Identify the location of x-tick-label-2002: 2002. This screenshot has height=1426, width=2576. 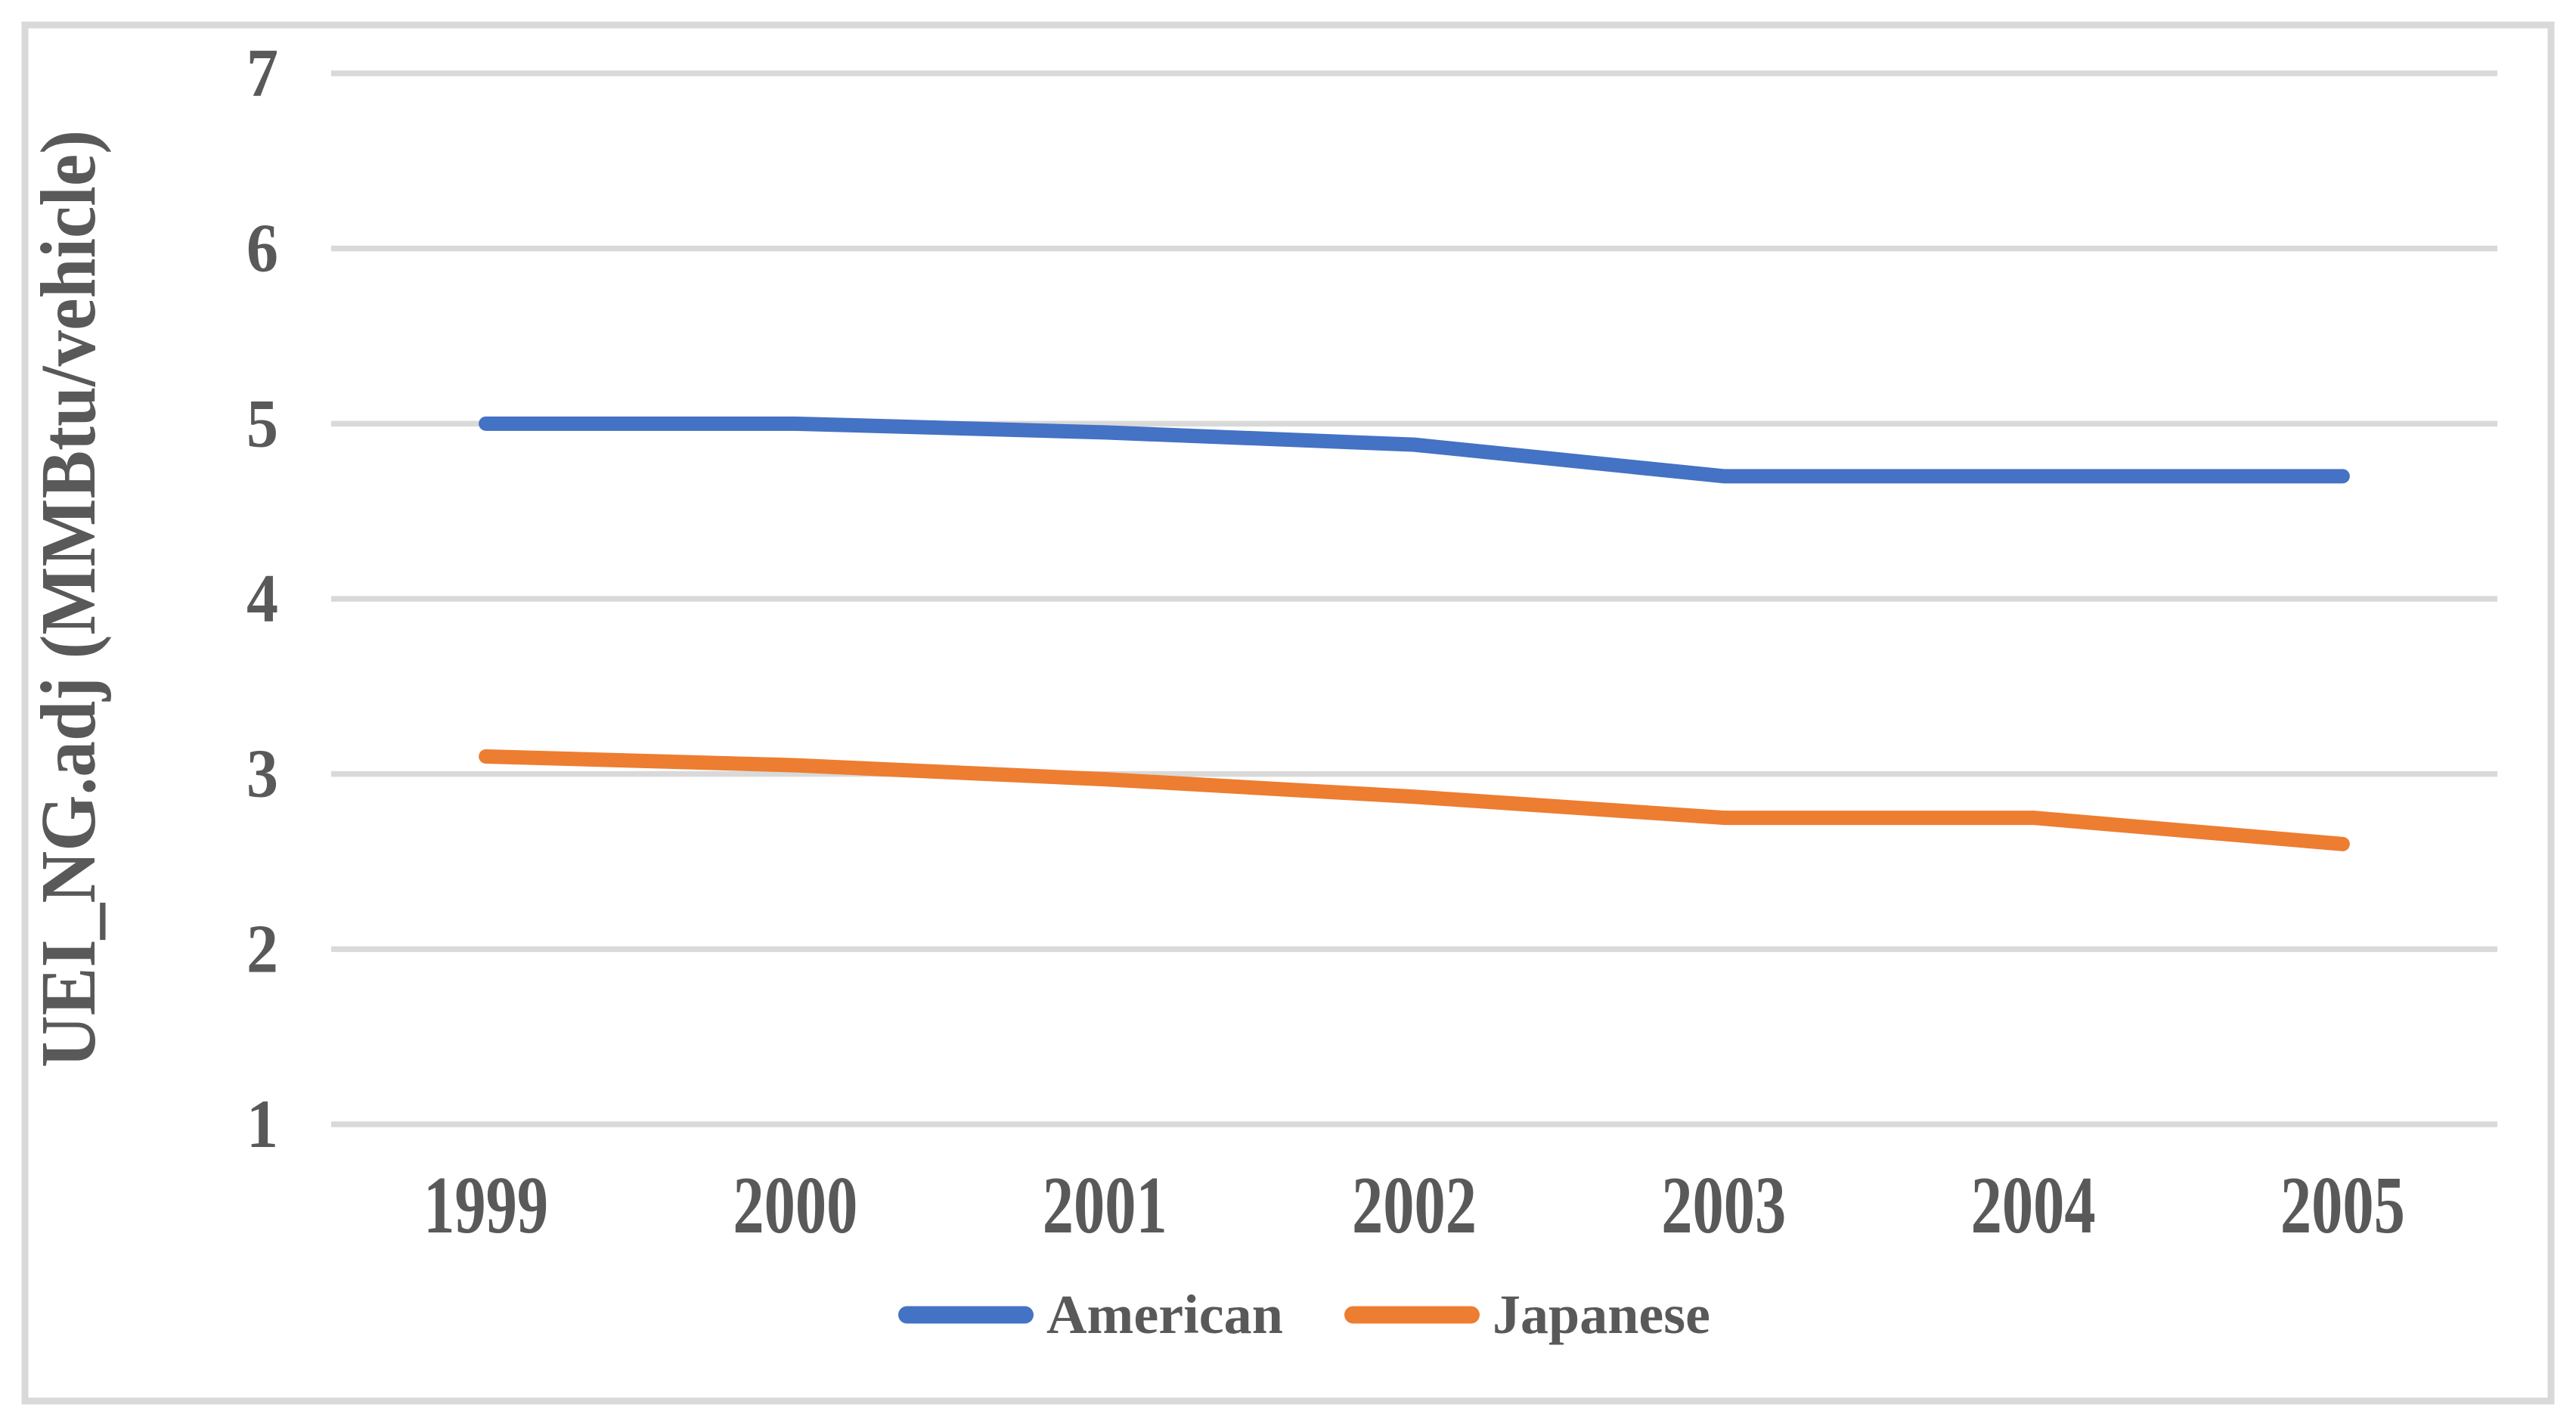
(1414, 1206).